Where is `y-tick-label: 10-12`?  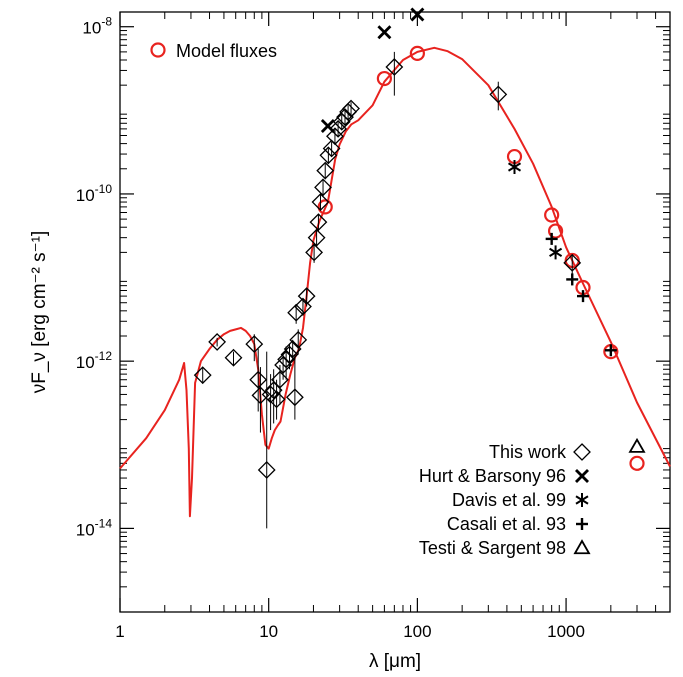 y-tick-label: 10-12 is located at coordinates (94, 360).